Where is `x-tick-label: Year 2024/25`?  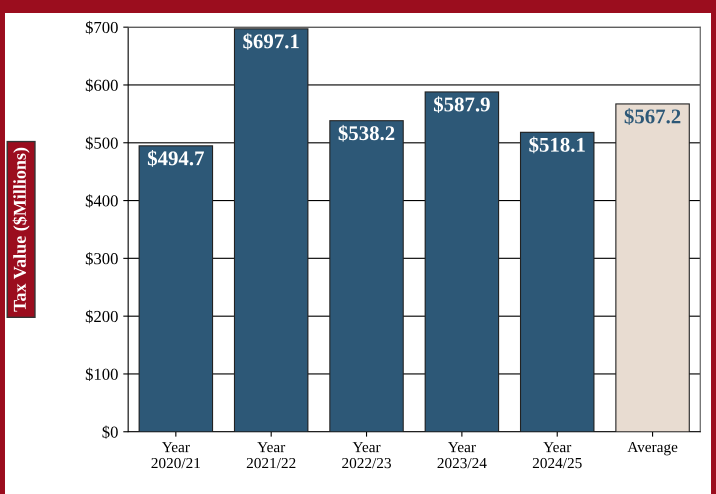
x-tick-label: Year 2024/25 is located at coordinates (557, 455).